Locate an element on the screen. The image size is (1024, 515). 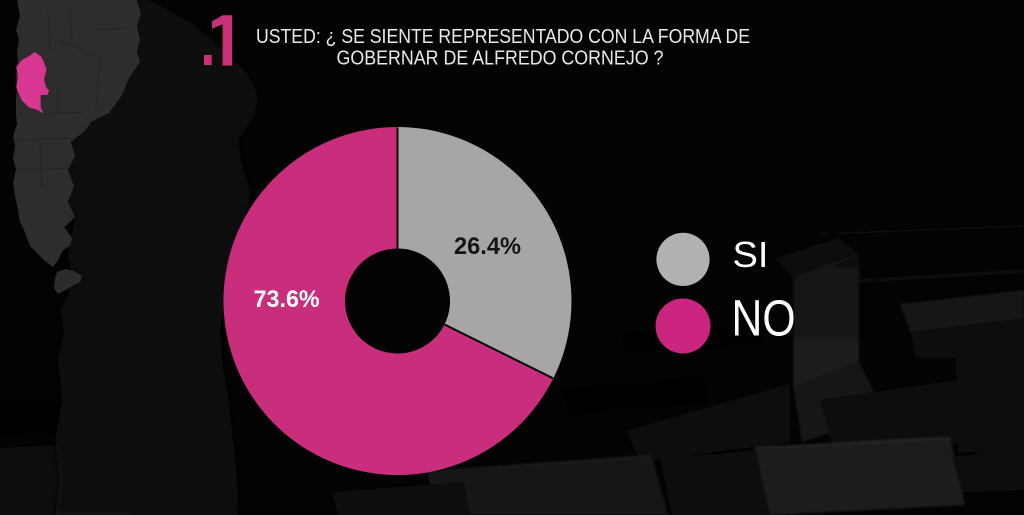
svg-text: GOBERNAR DE ALFREDO CORNEJO ? is located at coordinates (500, 58).